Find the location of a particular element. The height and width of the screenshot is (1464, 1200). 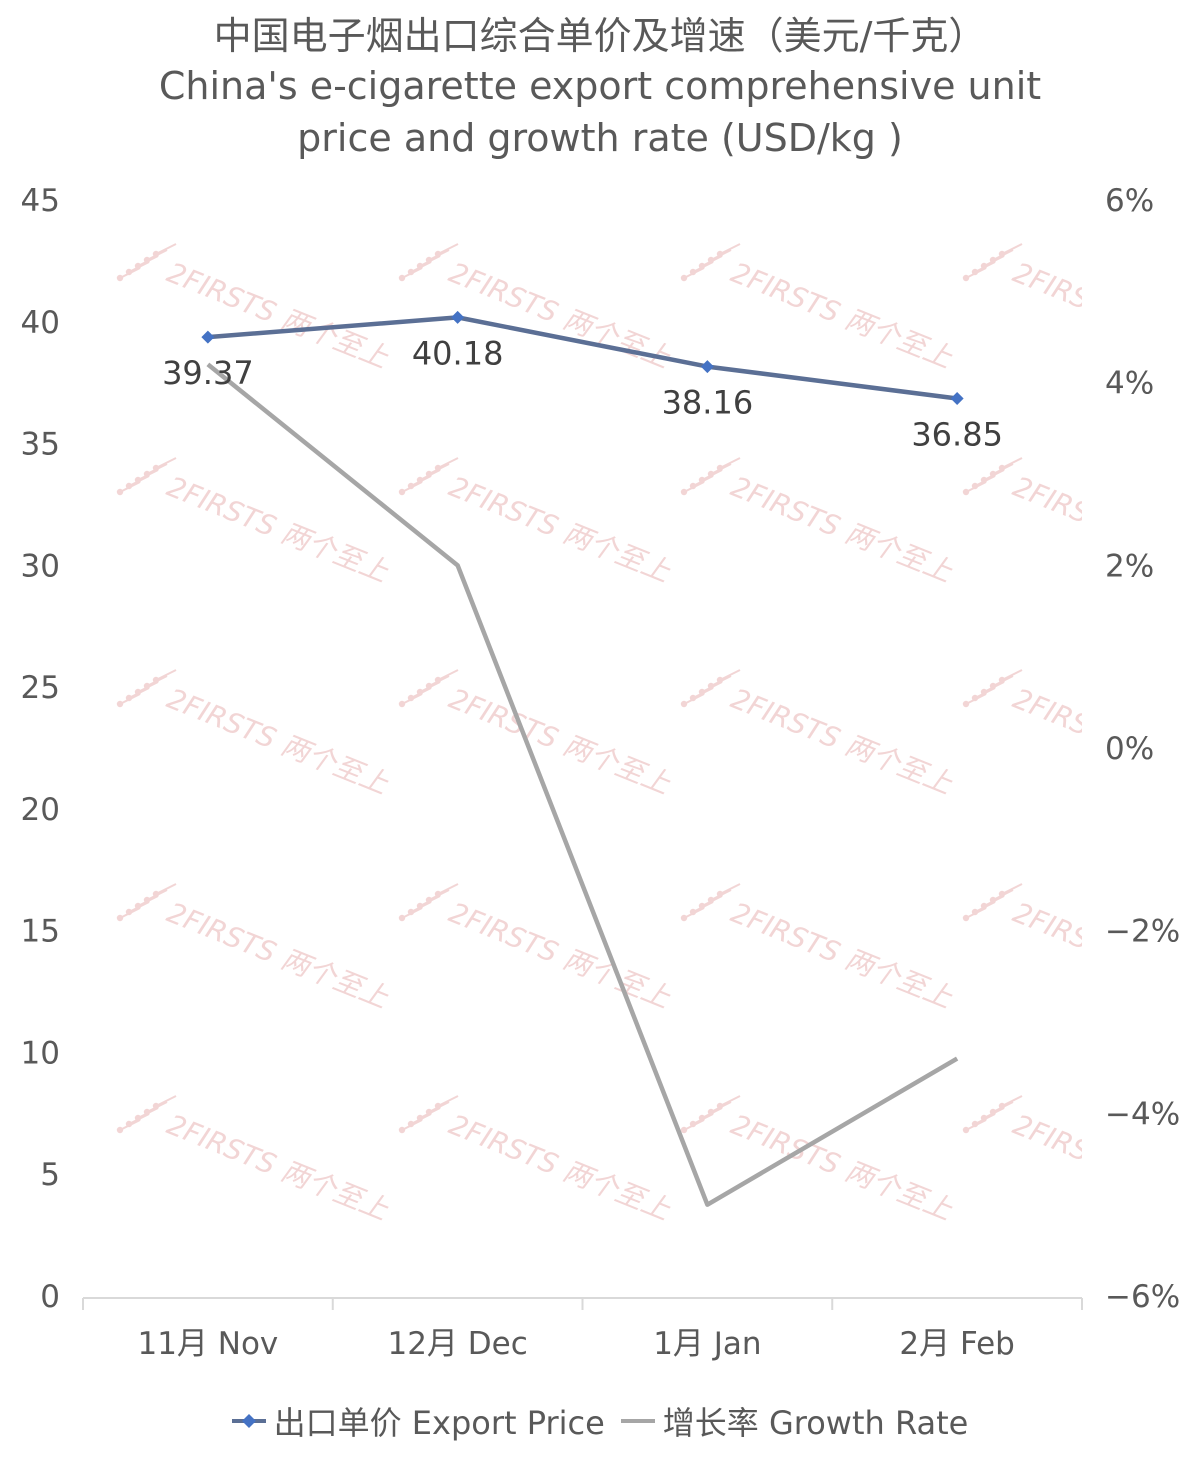

x-tick-label: 1月 Jan is located at coordinates (707, 1344).